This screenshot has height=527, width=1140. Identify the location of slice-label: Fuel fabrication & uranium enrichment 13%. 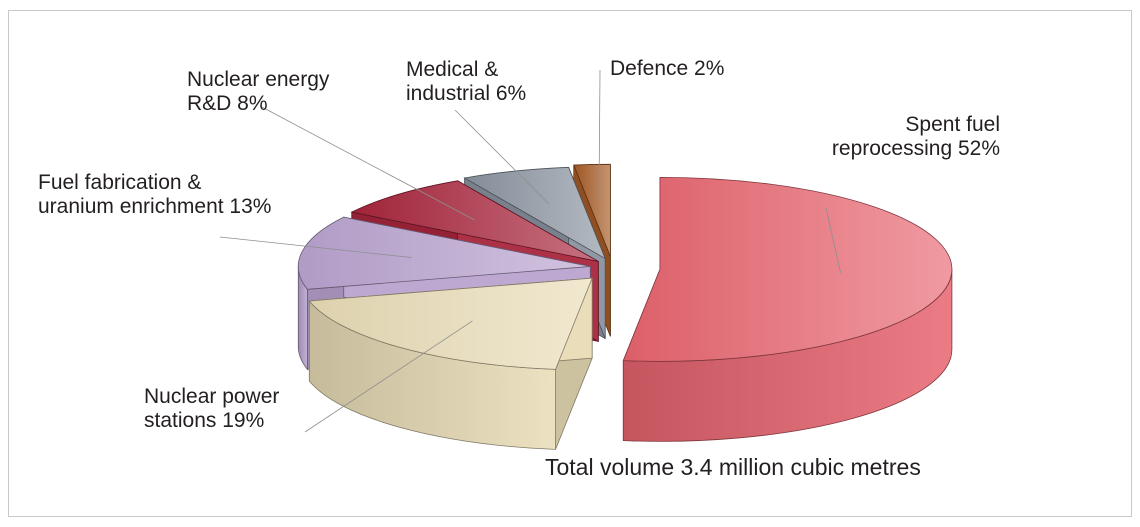
(154, 195).